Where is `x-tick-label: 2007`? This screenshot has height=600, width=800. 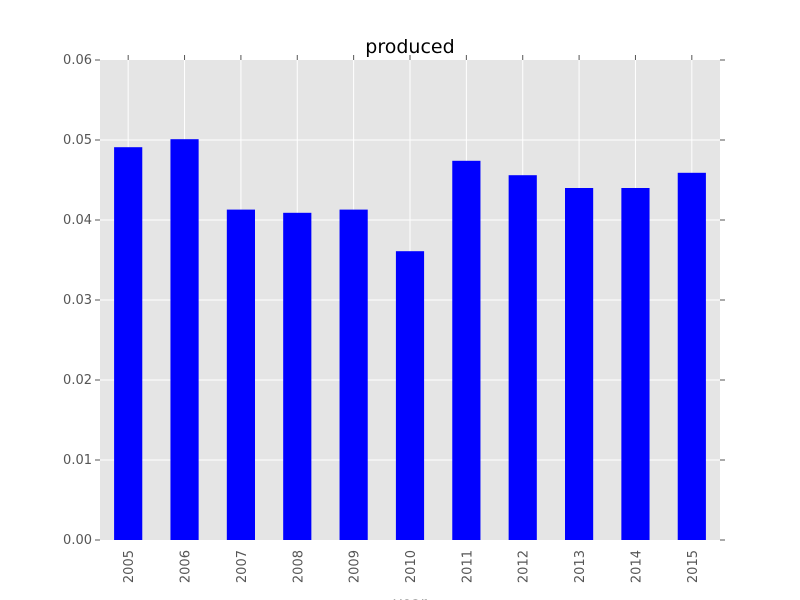
x-tick-label: 2007 is located at coordinates (242, 566).